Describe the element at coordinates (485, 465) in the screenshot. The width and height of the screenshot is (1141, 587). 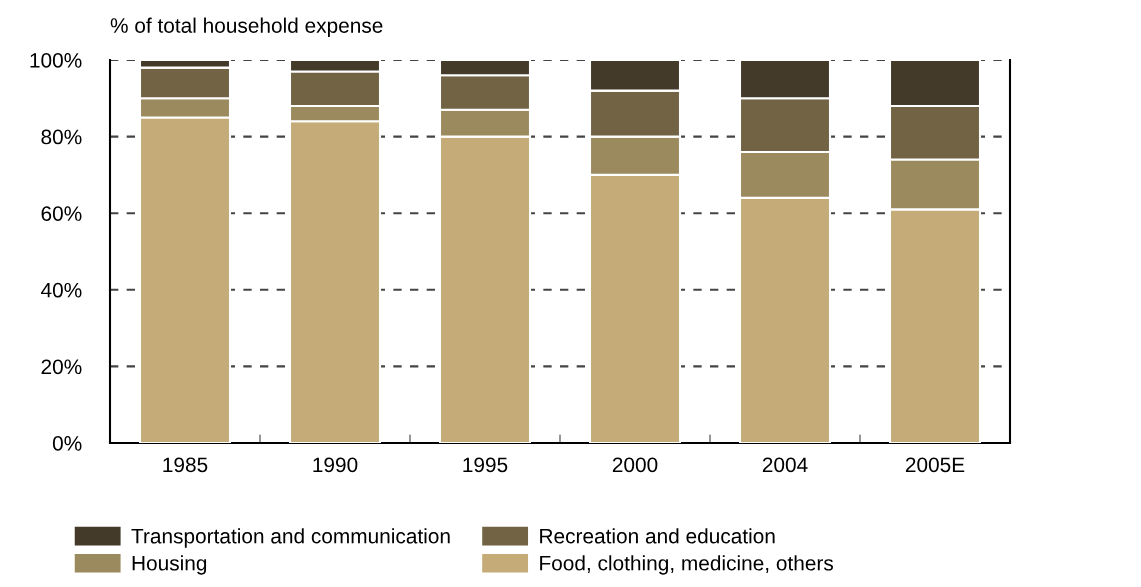
I see `x-tick-label: 1995` at that location.